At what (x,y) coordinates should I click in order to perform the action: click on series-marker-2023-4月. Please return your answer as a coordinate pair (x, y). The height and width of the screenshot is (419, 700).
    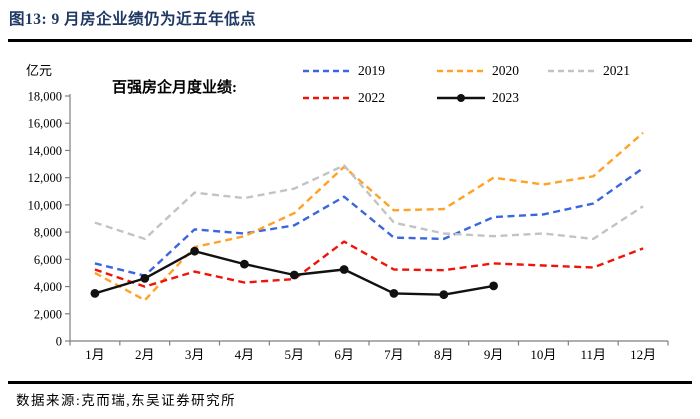
    Looking at the image, I should click on (244, 264).